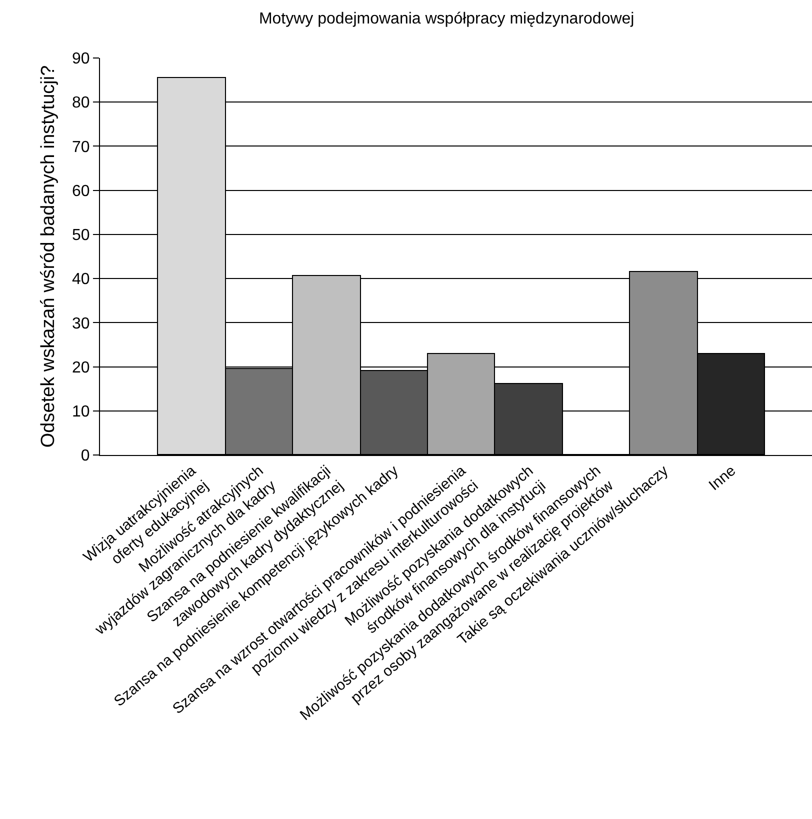  I want to click on y-tick-label: 40, so click(81, 279).